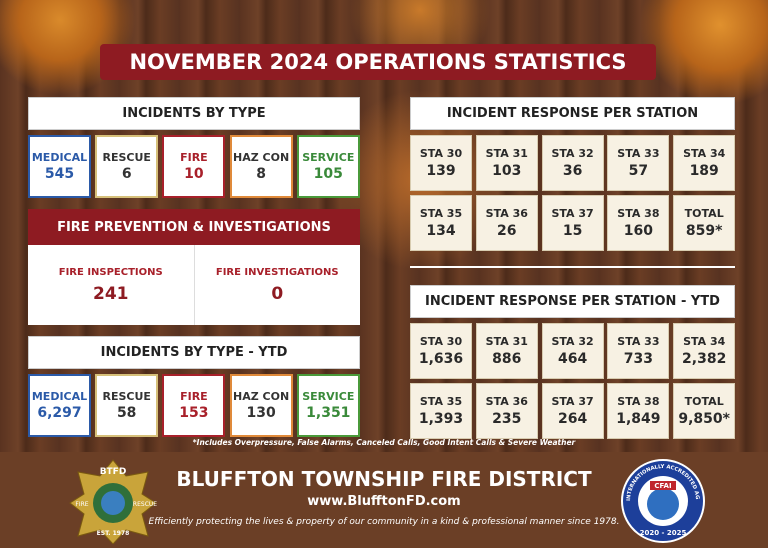 The image size is (768, 548). Describe the element at coordinates (277, 272) in the screenshot. I see `prevention-label: FIRE INVESTIGATIONS` at that location.